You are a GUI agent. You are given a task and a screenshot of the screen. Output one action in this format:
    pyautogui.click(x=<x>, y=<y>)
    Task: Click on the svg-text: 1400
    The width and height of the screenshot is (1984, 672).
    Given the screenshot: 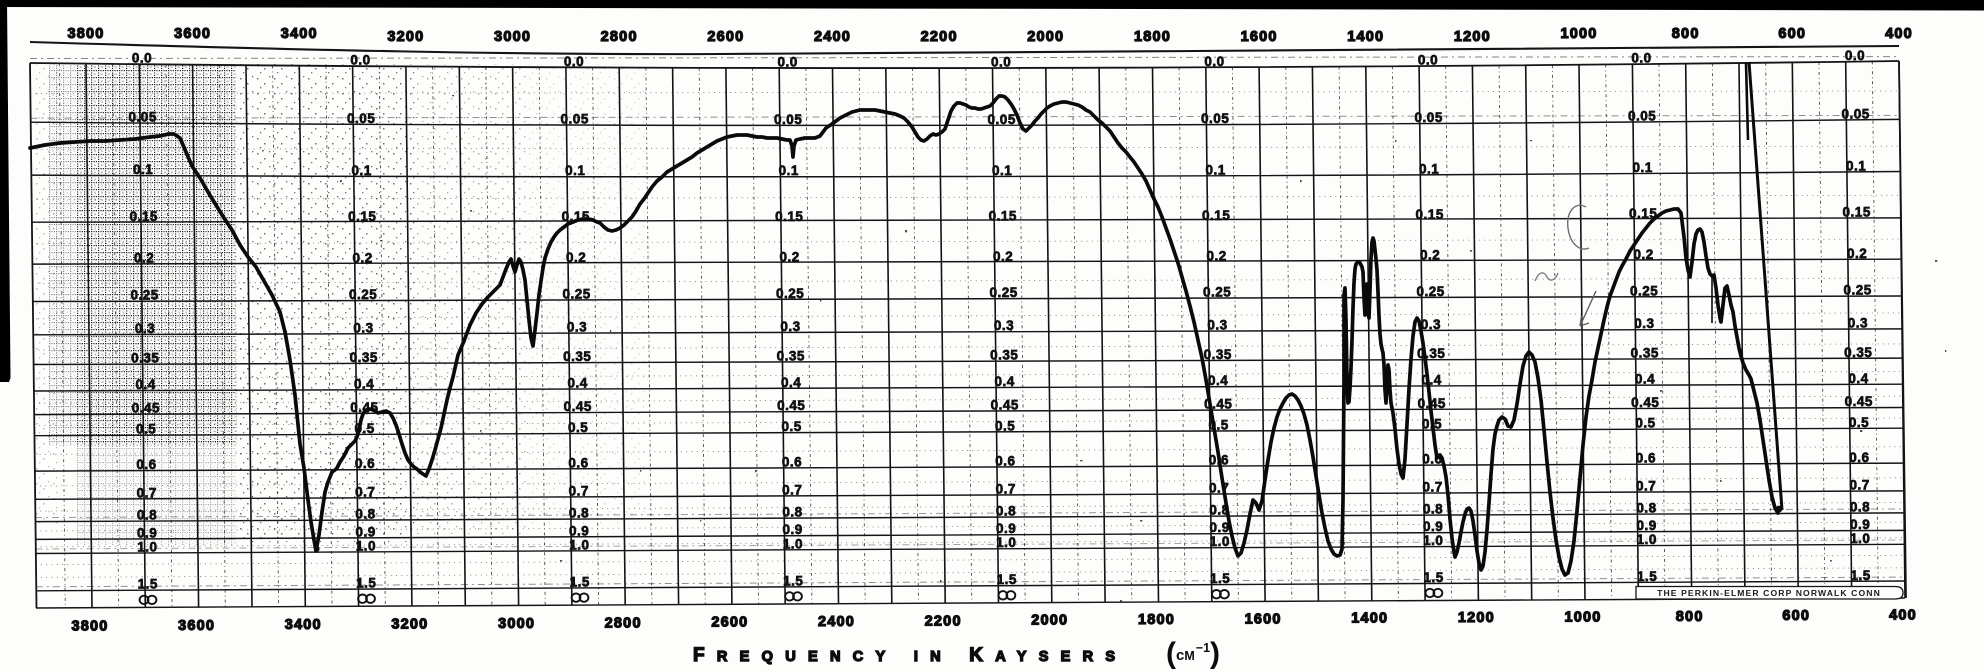 What is the action you would take?
    pyautogui.click(x=1365, y=37)
    